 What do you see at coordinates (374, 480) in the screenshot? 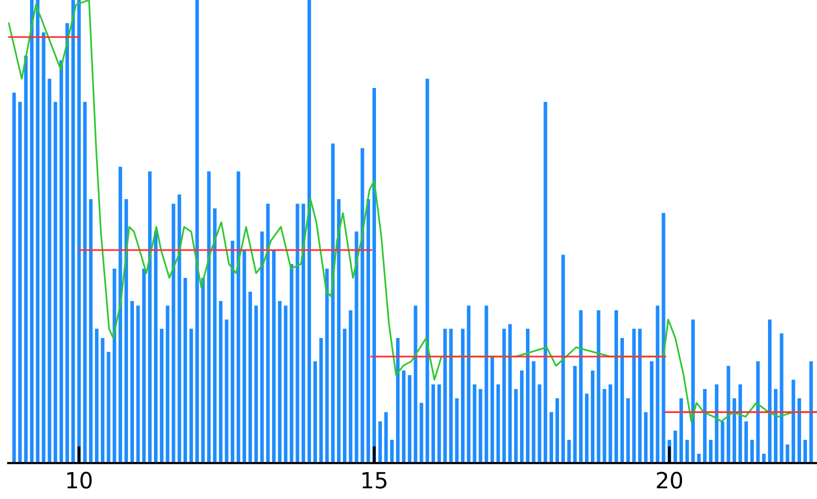
I see `x-tick-label: 15` at bounding box center [374, 480].